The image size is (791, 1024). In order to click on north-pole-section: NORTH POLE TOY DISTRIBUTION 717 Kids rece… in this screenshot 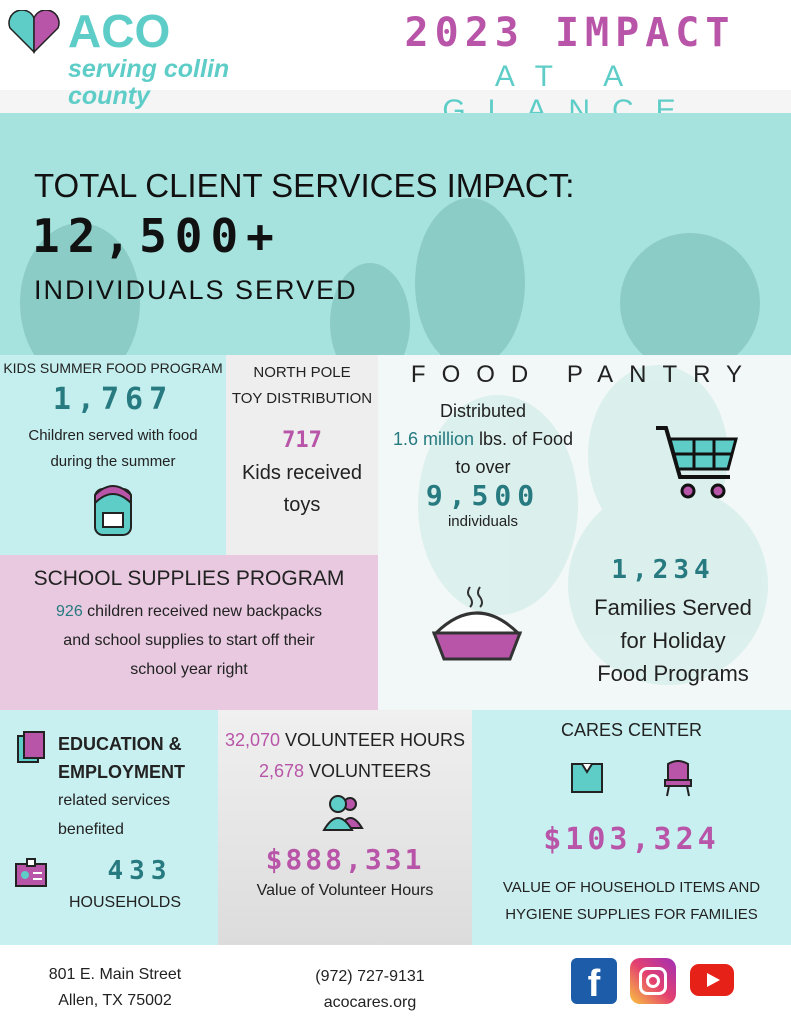, I will do `click(302, 455)`.